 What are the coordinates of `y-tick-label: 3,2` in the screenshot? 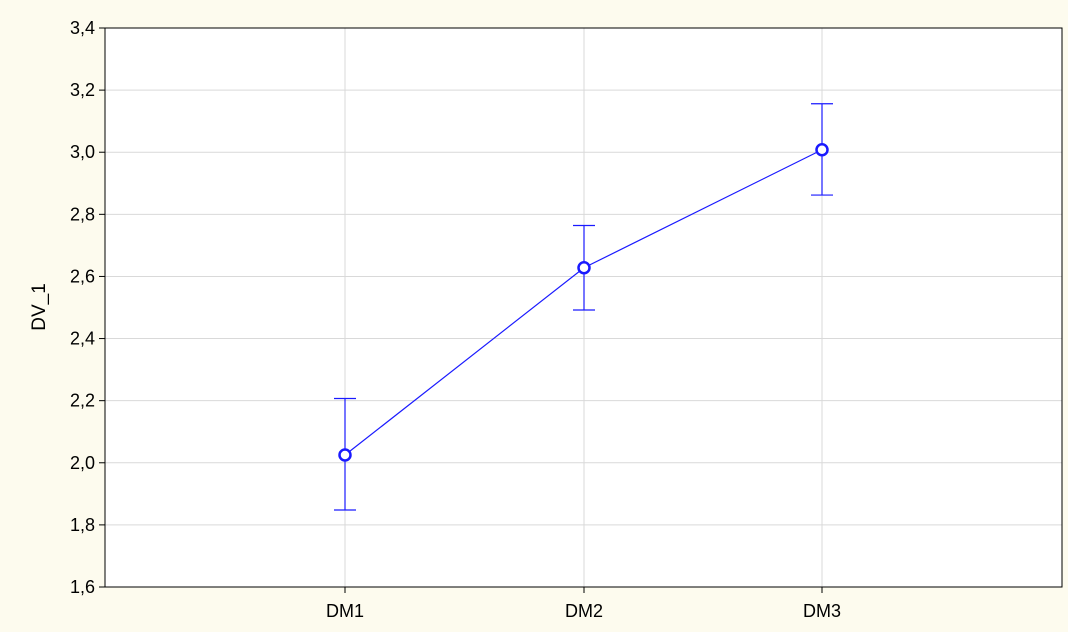 It's located at (82, 90).